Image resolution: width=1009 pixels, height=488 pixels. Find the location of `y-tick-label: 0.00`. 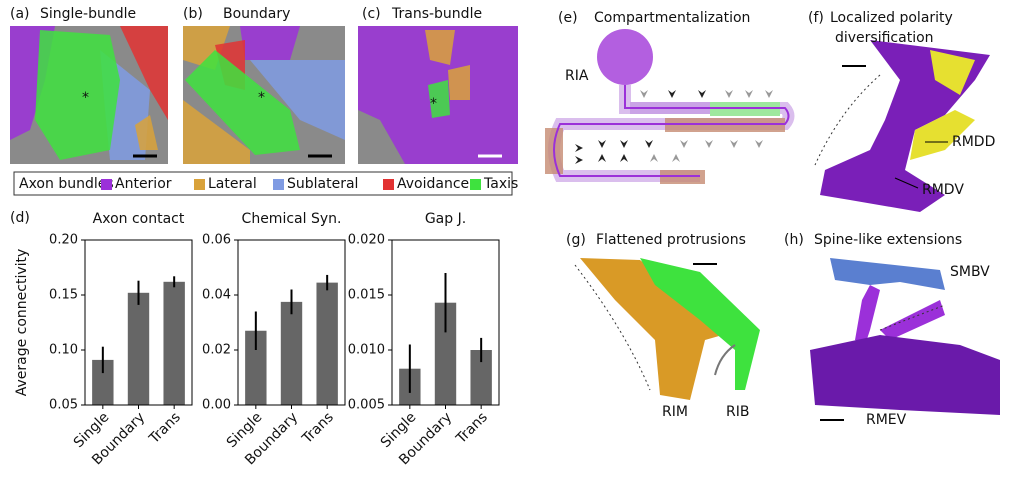

y-tick-label: 0.00 is located at coordinates (216, 405).